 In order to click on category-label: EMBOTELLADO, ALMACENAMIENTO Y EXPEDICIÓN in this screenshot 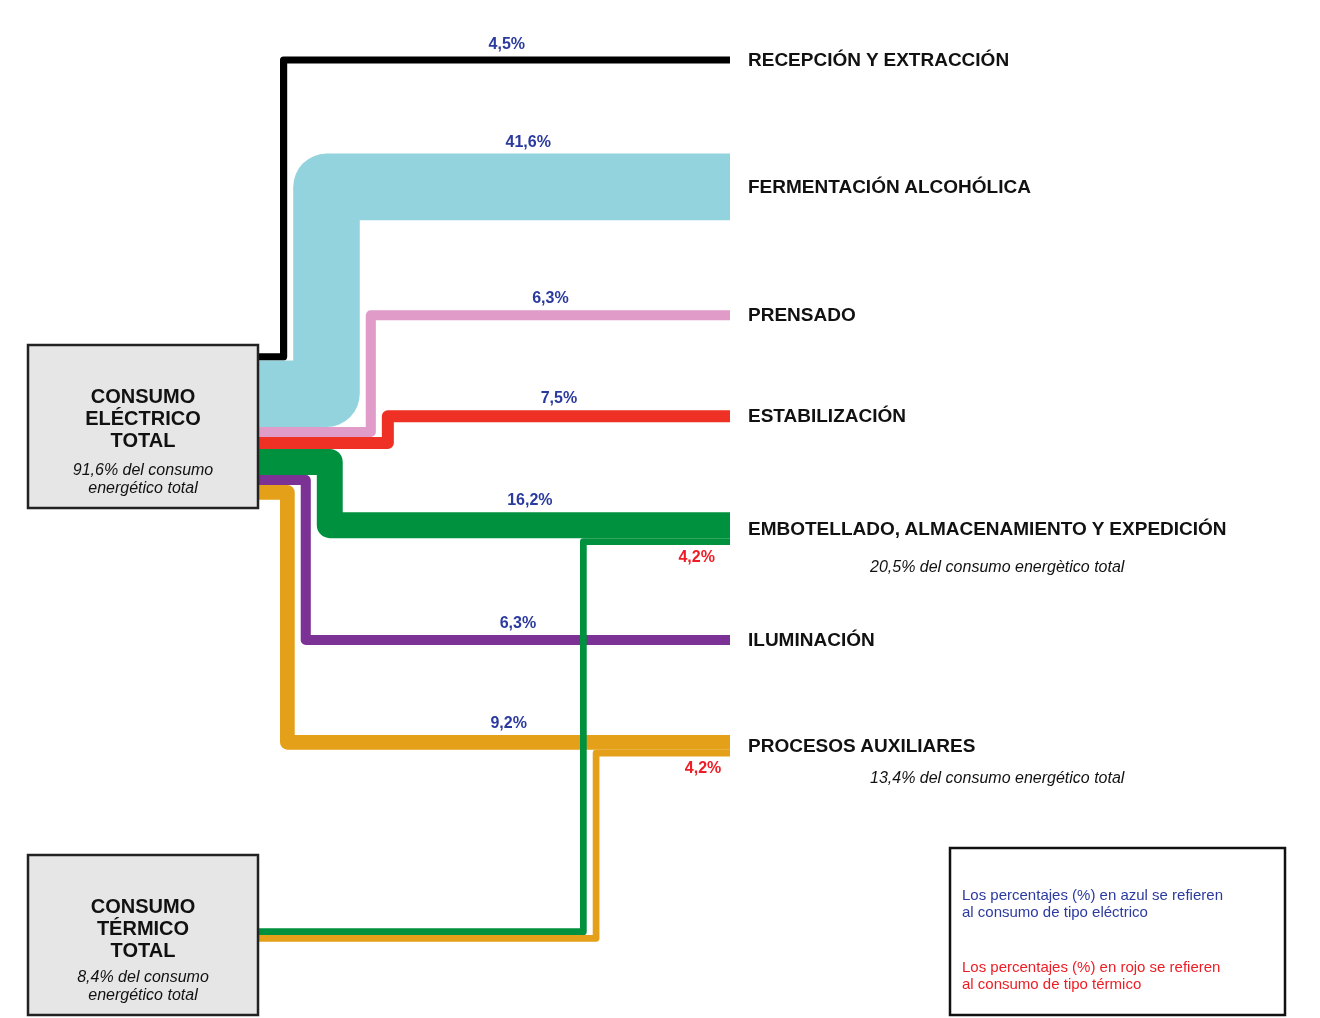, I will do `click(987, 528)`.